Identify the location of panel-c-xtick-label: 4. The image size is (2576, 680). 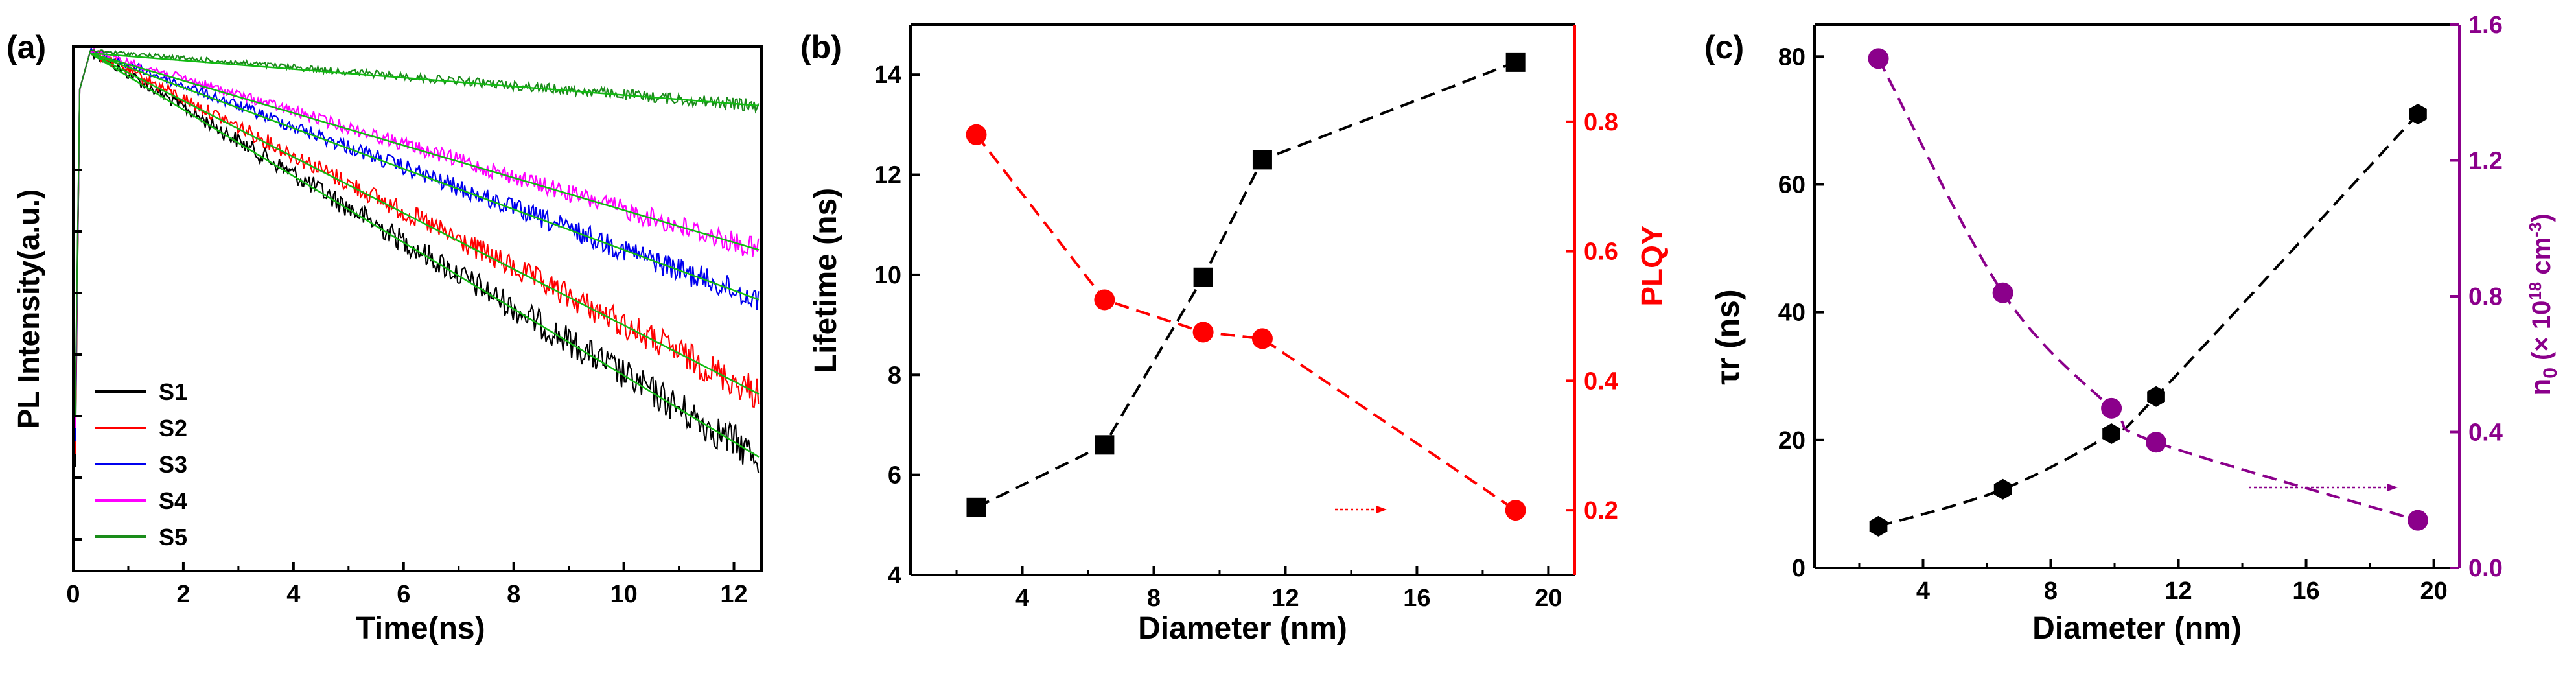
(1923, 591).